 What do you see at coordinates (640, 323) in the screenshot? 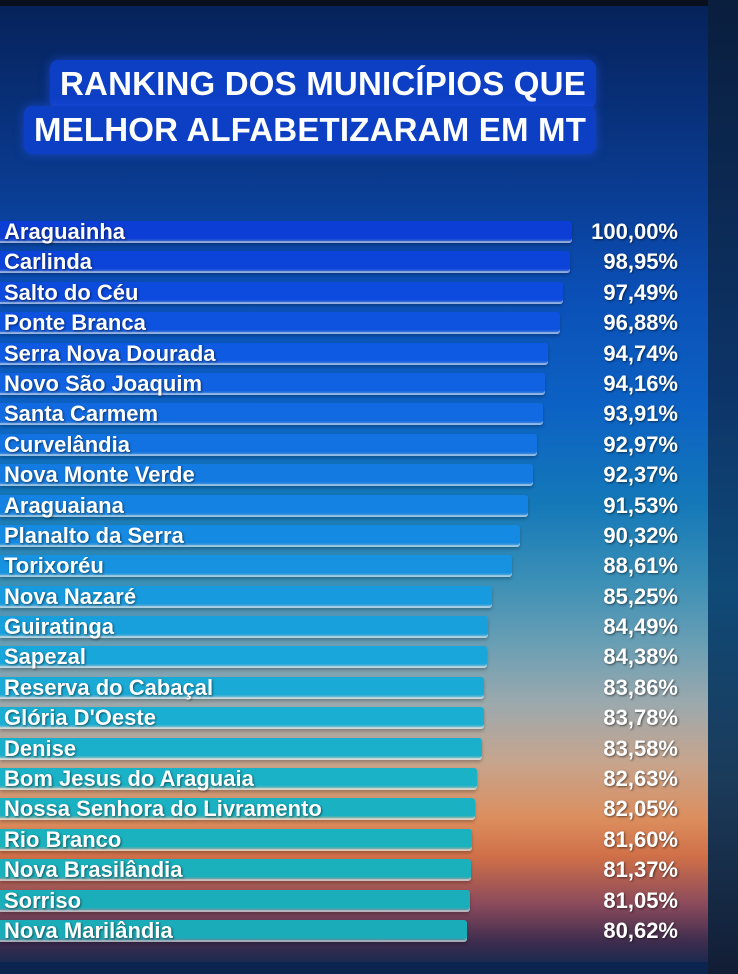
I see `literacy-percentage: 96,88%` at bounding box center [640, 323].